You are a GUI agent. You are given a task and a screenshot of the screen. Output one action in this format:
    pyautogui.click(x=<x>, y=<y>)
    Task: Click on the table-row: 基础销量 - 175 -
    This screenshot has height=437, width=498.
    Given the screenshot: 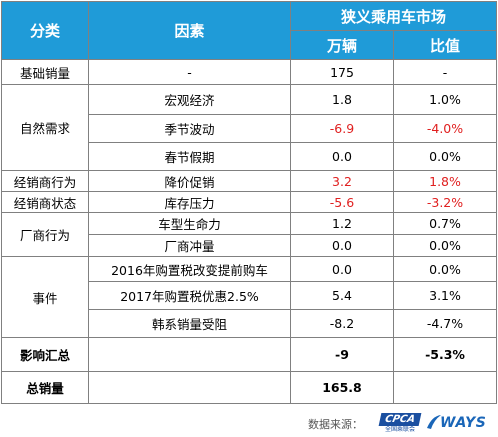 What is the action you would take?
    pyautogui.click(x=249, y=72)
    